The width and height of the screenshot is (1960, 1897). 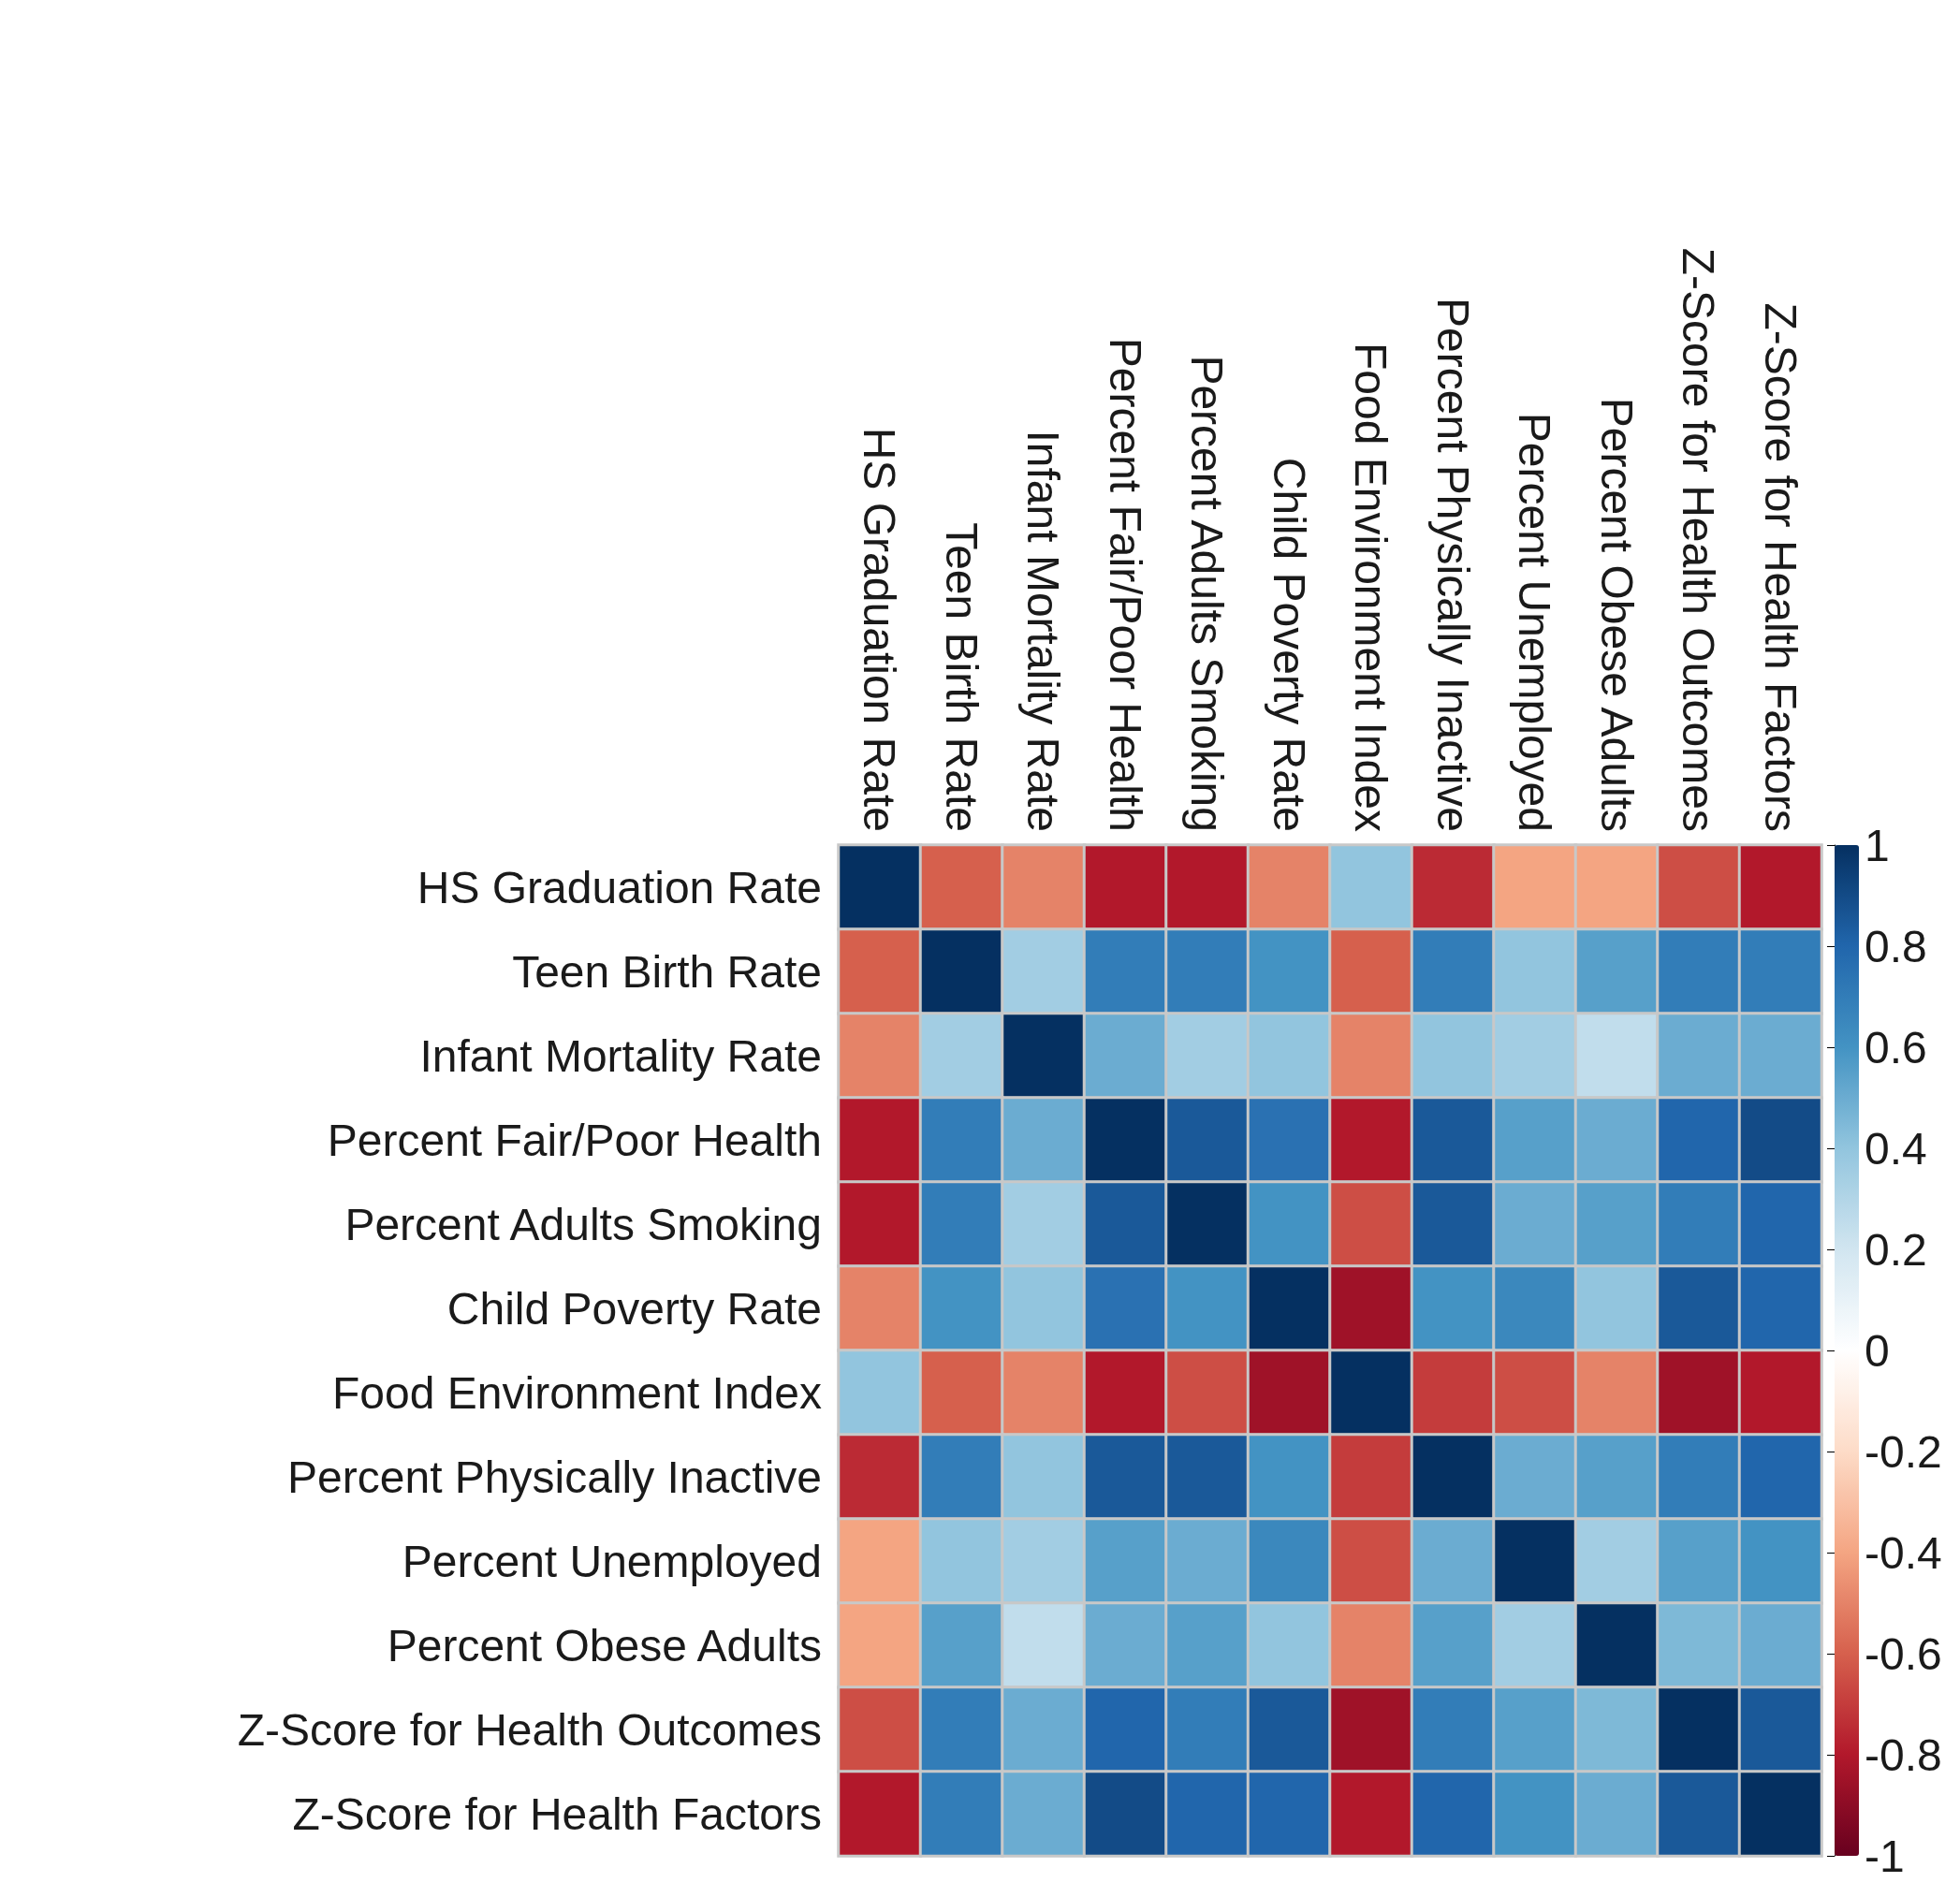 I want to click on x-tick-label: Z-Score for Health Factors, so click(x=1780, y=567).